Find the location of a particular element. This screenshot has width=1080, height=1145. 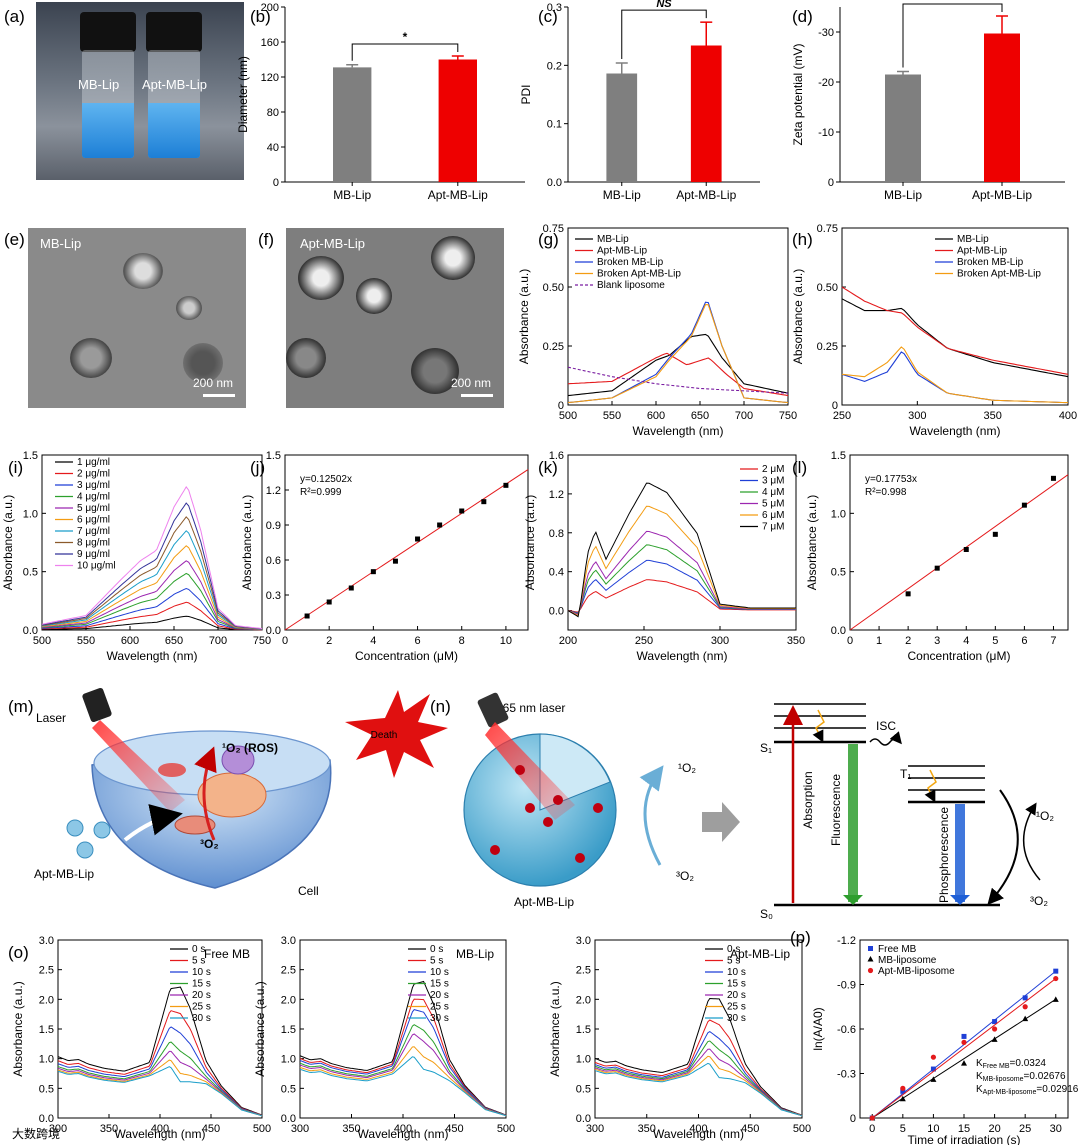

x-tick-label: 550 is located at coordinates (612, 416).